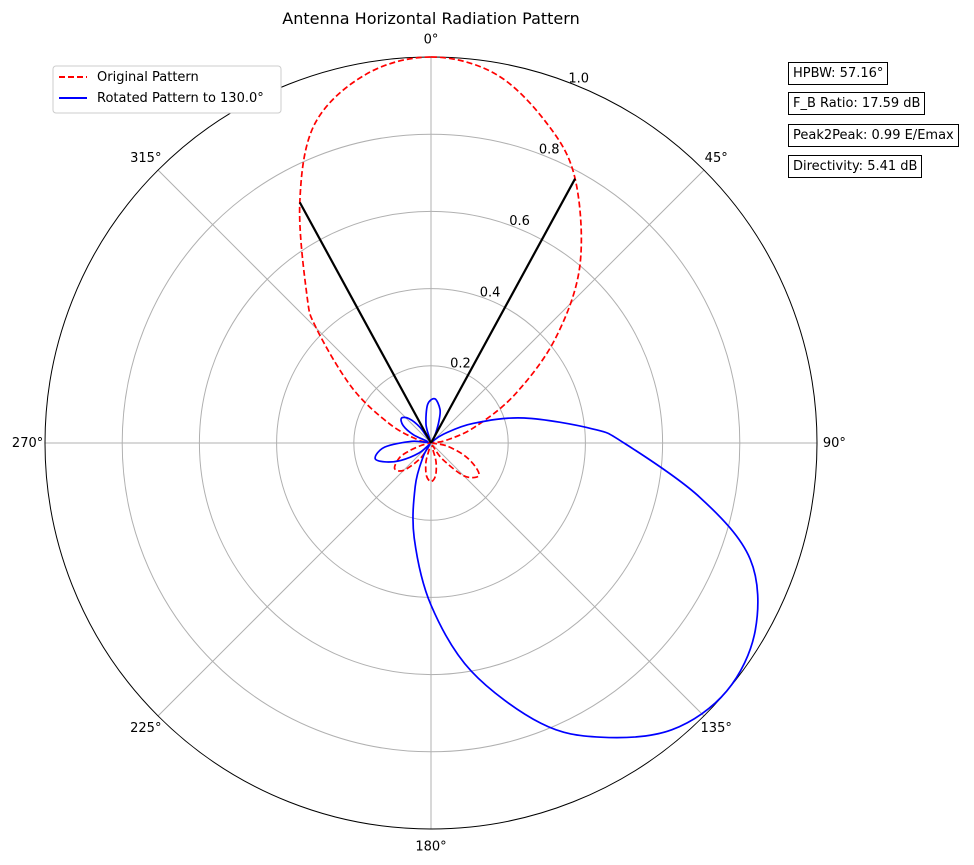  I want to click on radial-tick-label: 0.4, so click(490, 292).